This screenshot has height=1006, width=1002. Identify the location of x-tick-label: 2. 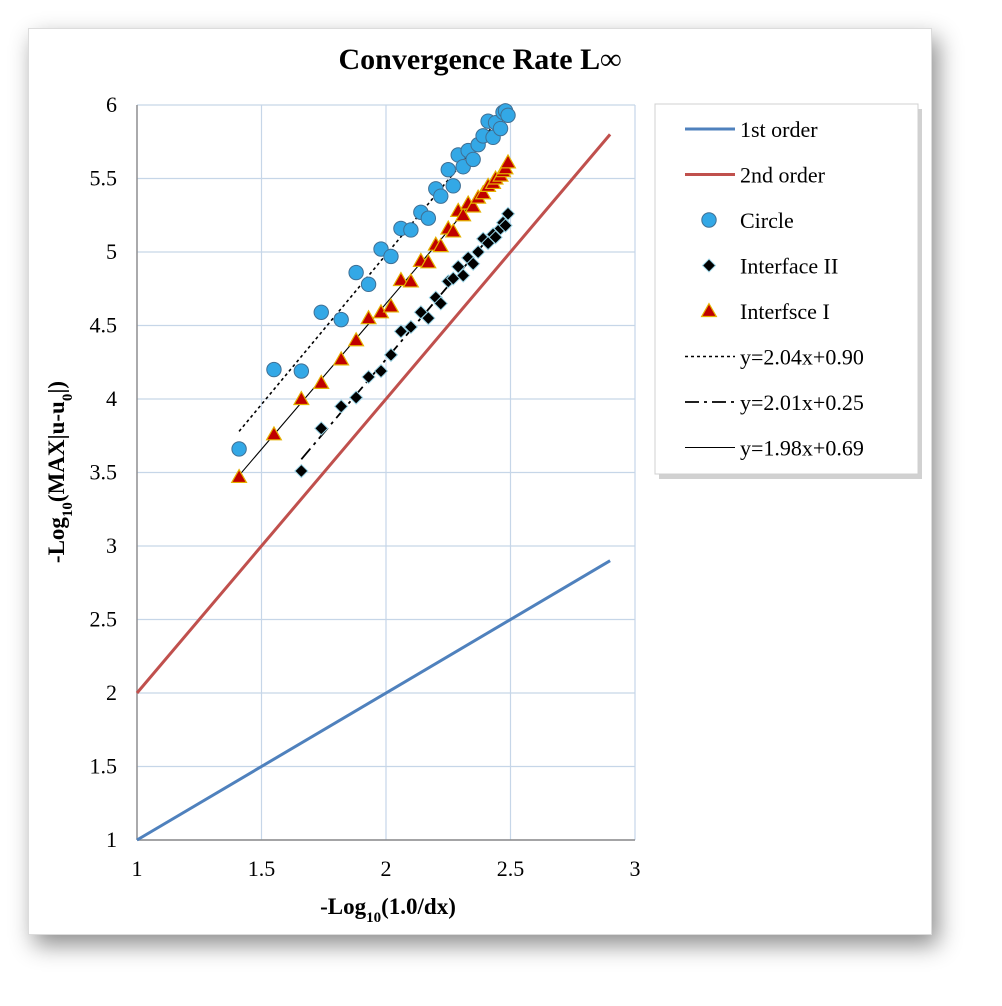
(386, 868).